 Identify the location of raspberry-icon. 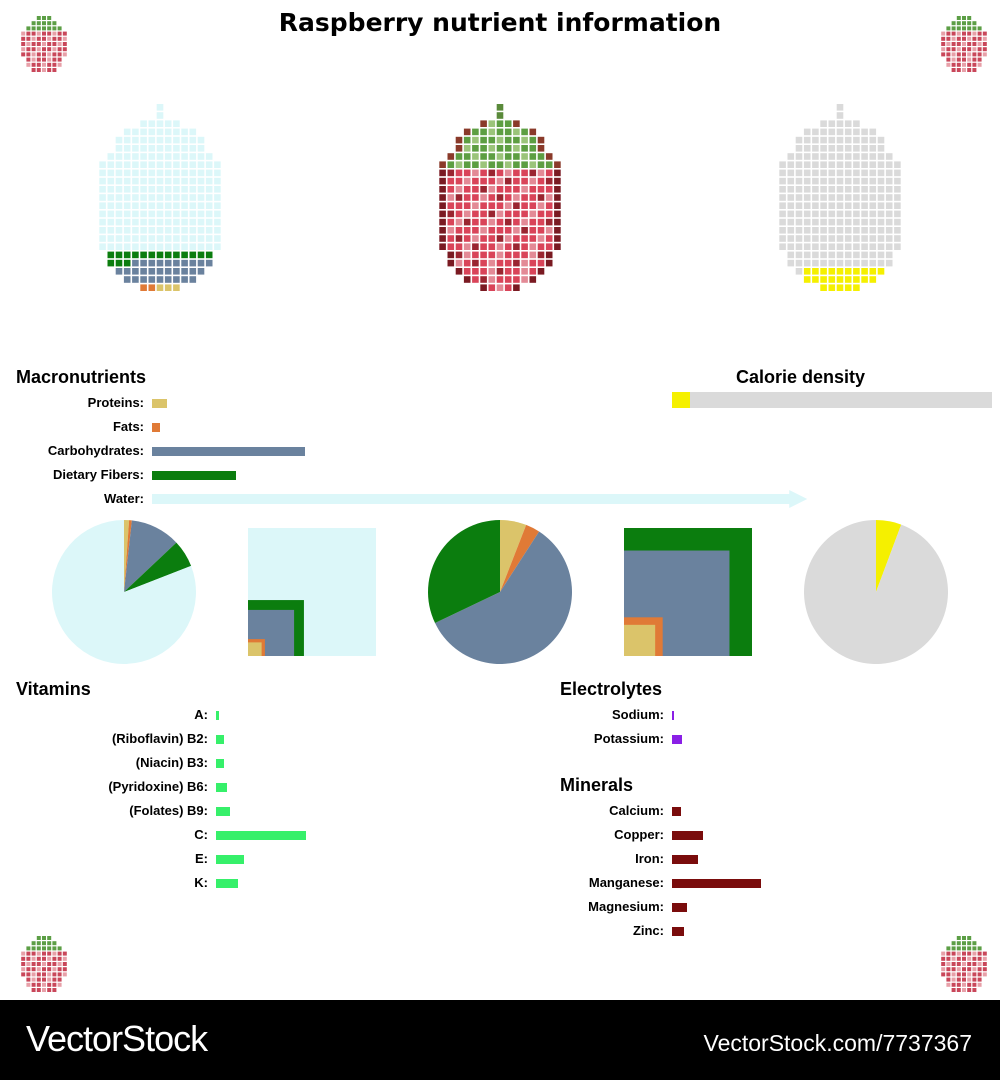
(964, 964).